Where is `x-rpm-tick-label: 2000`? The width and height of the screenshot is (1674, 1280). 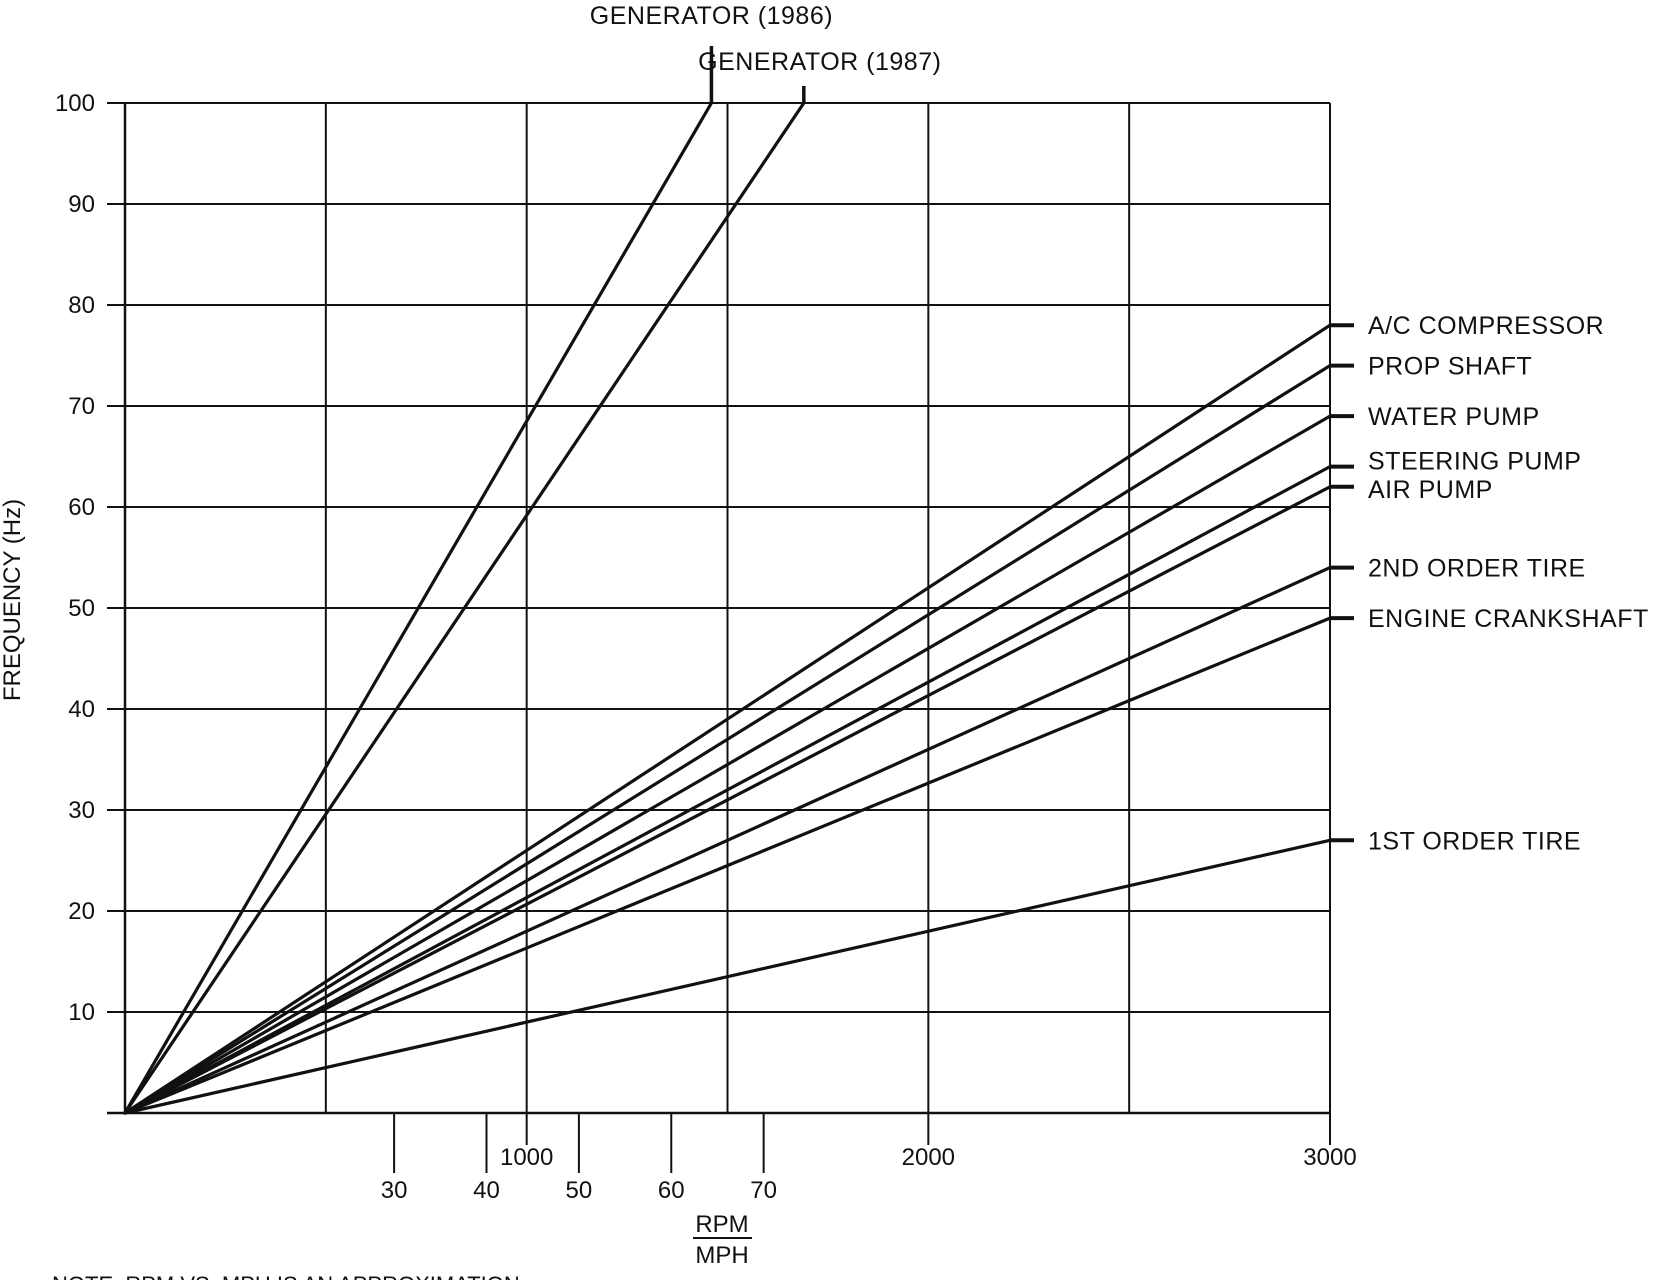
x-rpm-tick-label: 2000 is located at coordinates (928, 1157).